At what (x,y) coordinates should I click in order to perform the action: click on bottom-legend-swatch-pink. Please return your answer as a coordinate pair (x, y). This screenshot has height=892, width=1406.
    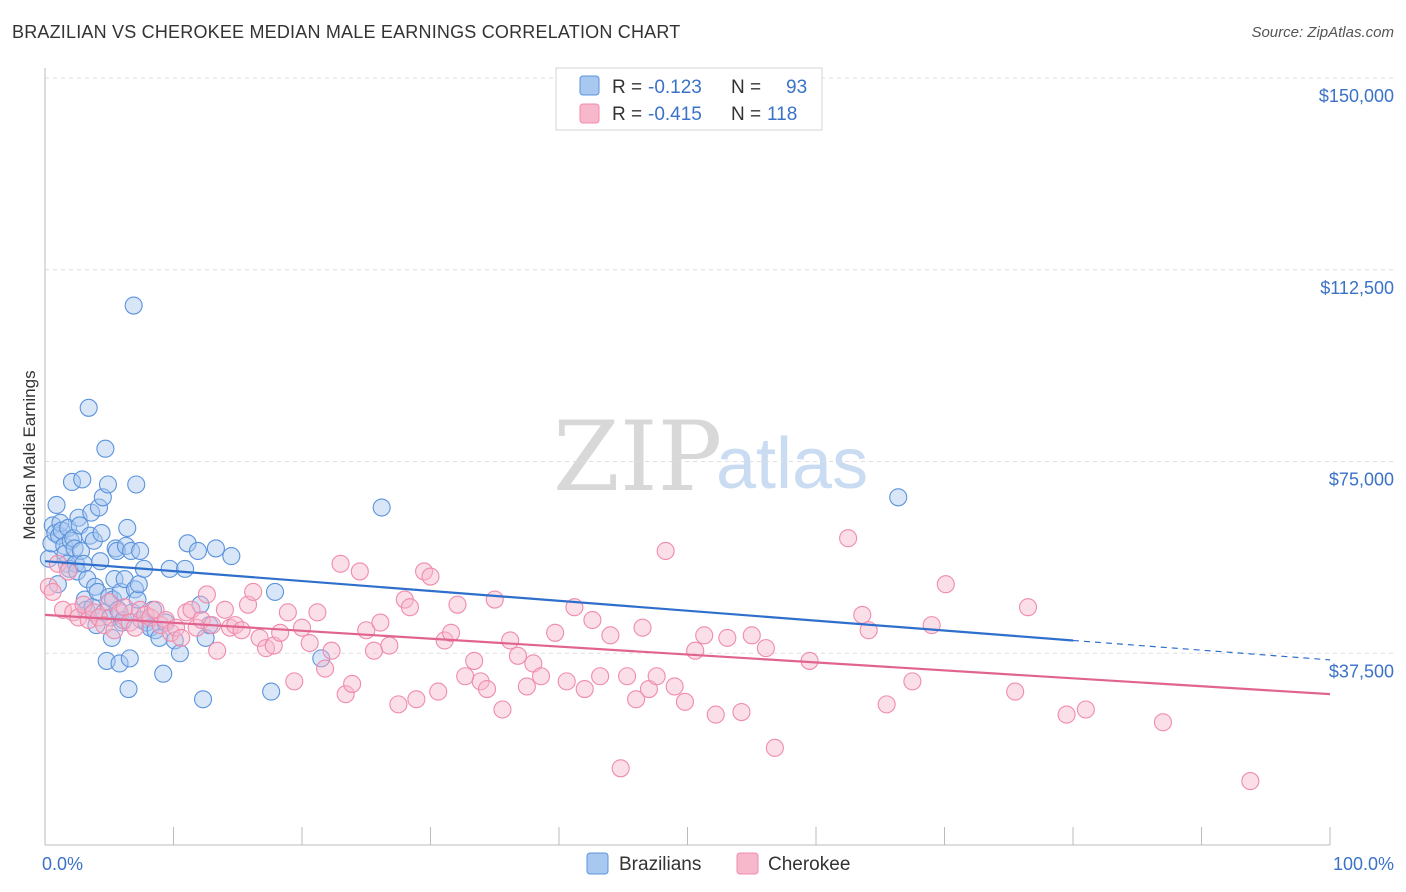
    Looking at the image, I should click on (747, 863).